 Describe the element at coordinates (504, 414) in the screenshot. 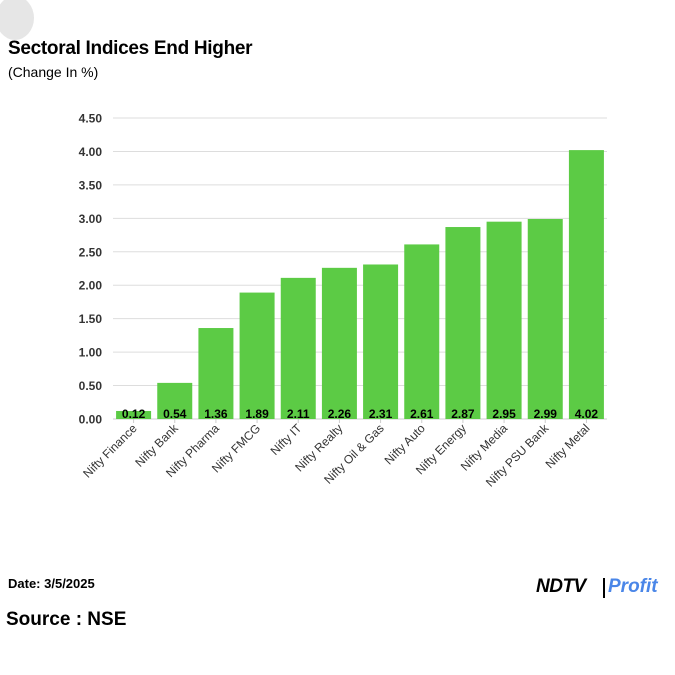

I see `data-label: 2.95` at that location.